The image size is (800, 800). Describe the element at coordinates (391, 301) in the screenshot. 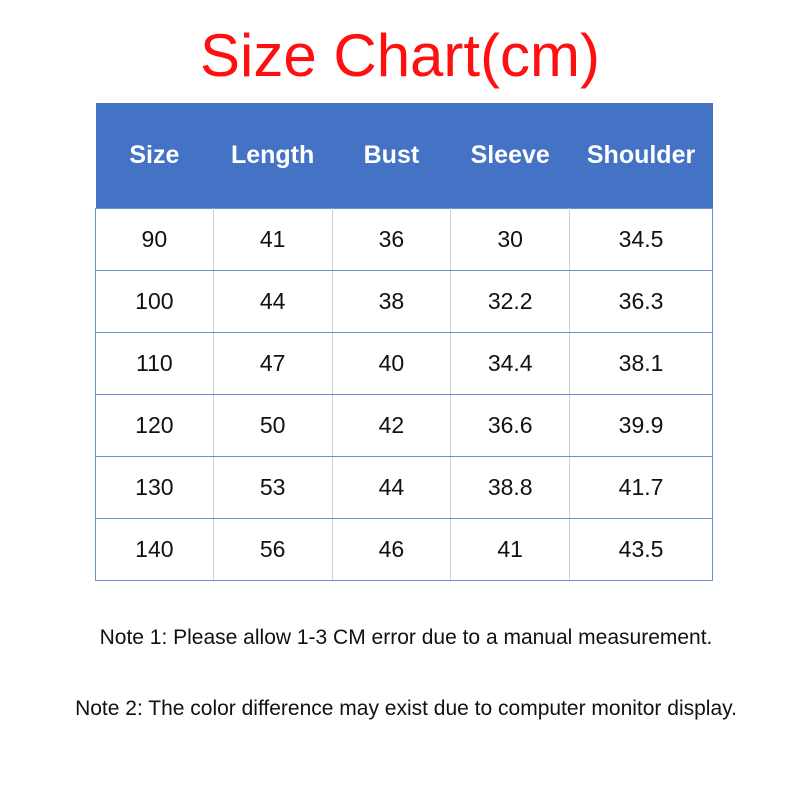

I see `table-cell: 38` at that location.